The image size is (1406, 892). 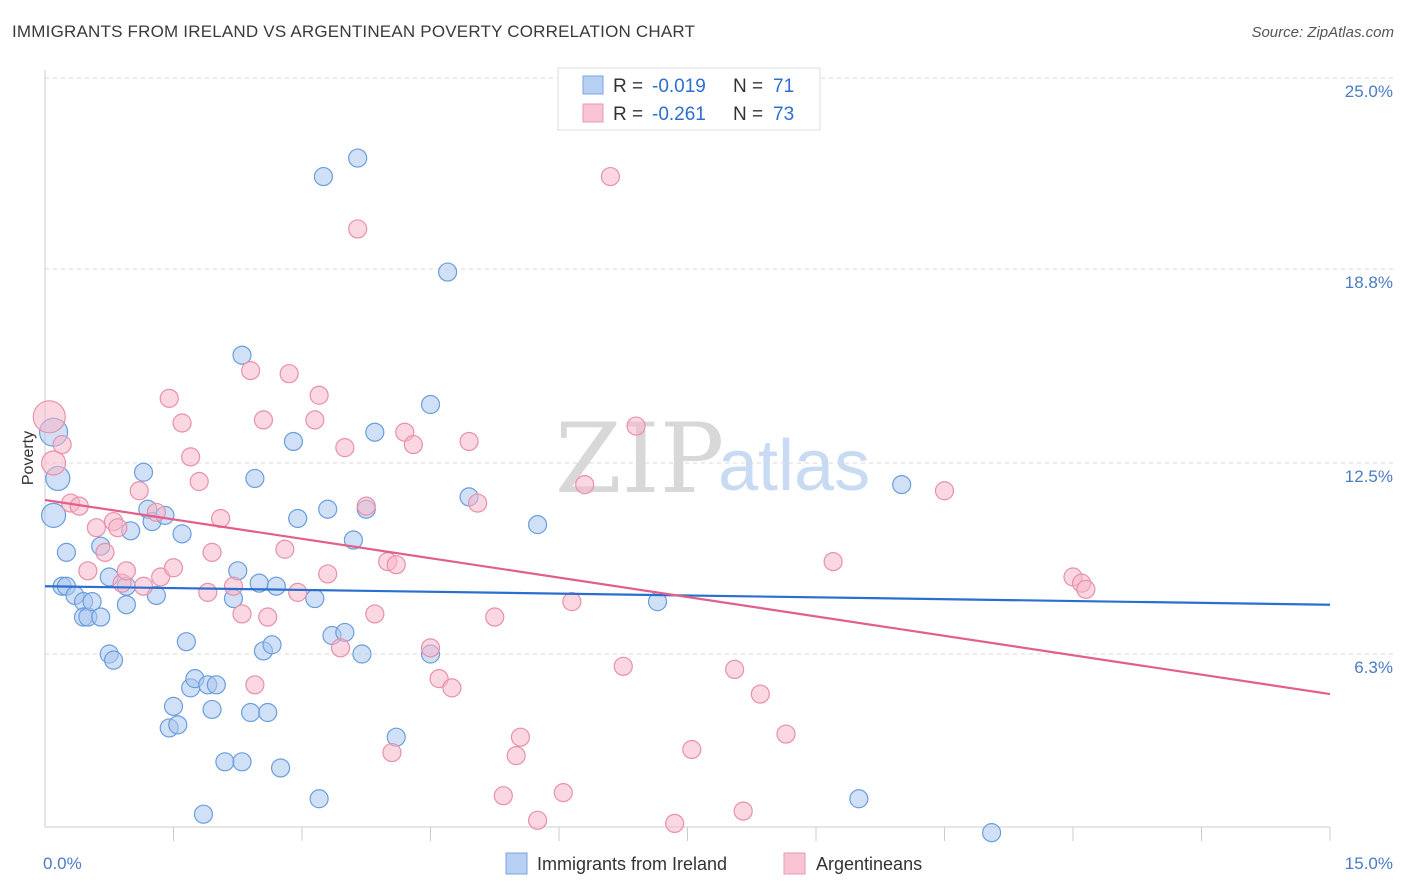 What do you see at coordinates (628, 114) in the screenshot?
I see `legend-r-label-argentineans: R =` at bounding box center [628, 114].